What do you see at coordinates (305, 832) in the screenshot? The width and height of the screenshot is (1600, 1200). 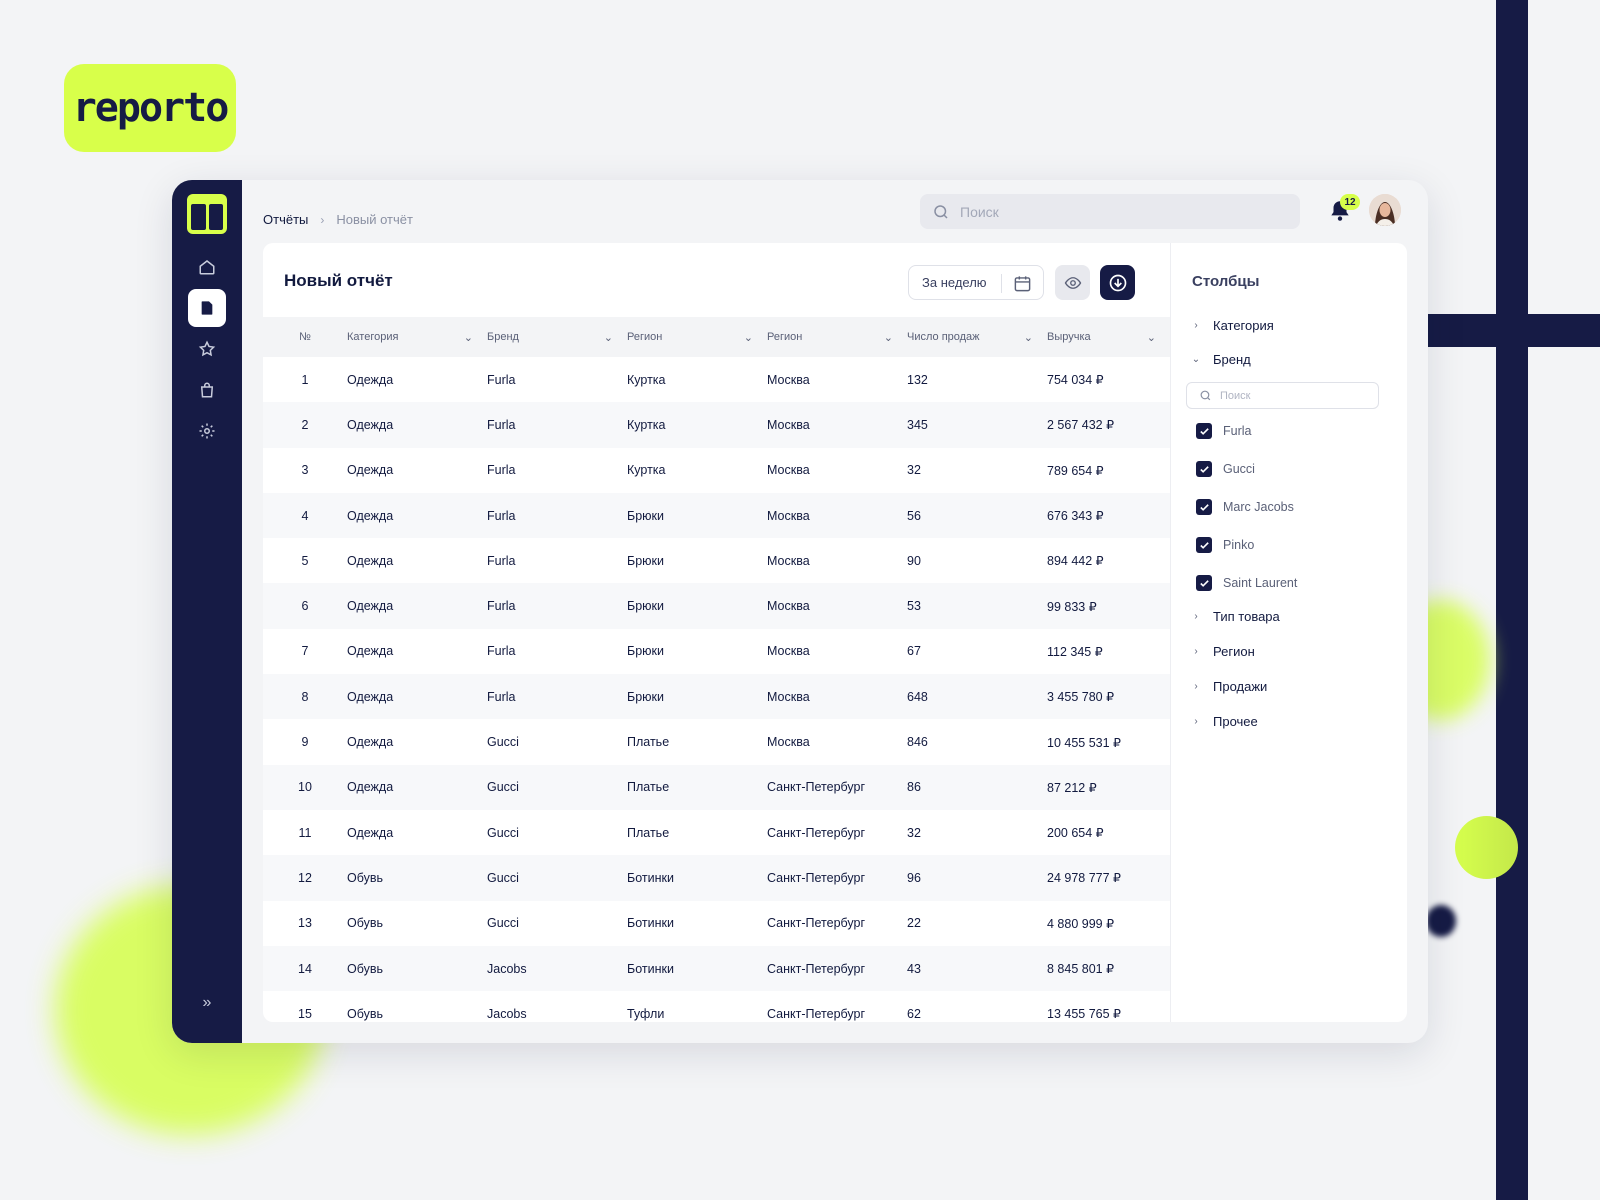 I see `cell-number: 11` at bounding box center [305, 832].